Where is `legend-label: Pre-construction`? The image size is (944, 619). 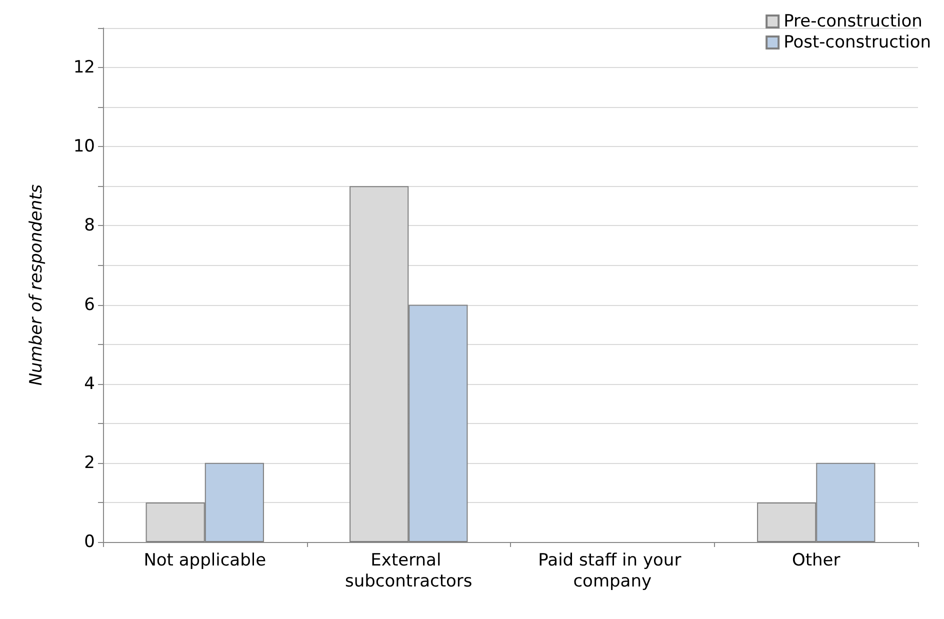 legend-label: Pre-construction is located at coordinates (853, 22).